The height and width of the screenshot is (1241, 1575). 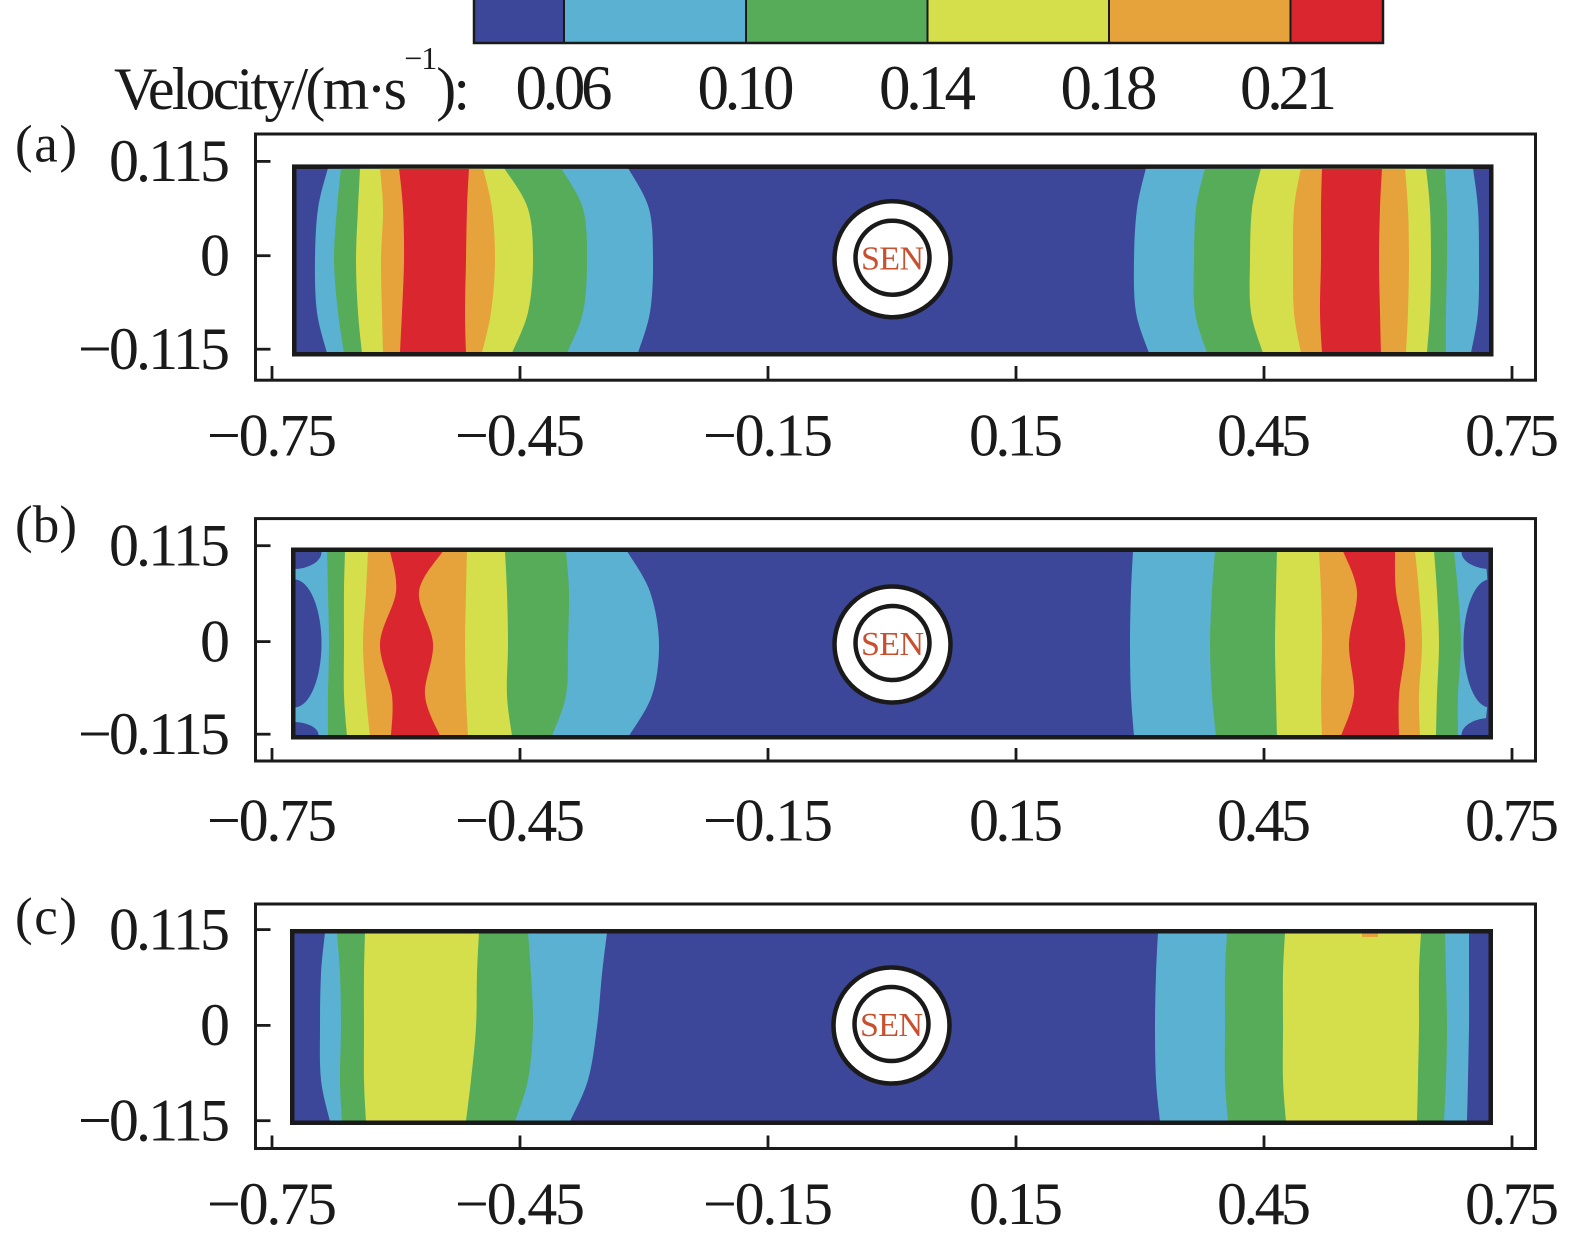 I want to click on svg-text: 0.10, so click(x=746, y=88).